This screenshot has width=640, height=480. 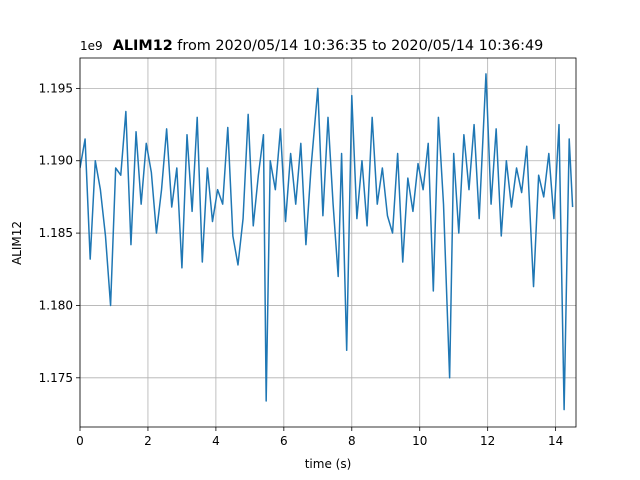 I want to click on y-tick-label: 1.195, so click(x=56, y=88).